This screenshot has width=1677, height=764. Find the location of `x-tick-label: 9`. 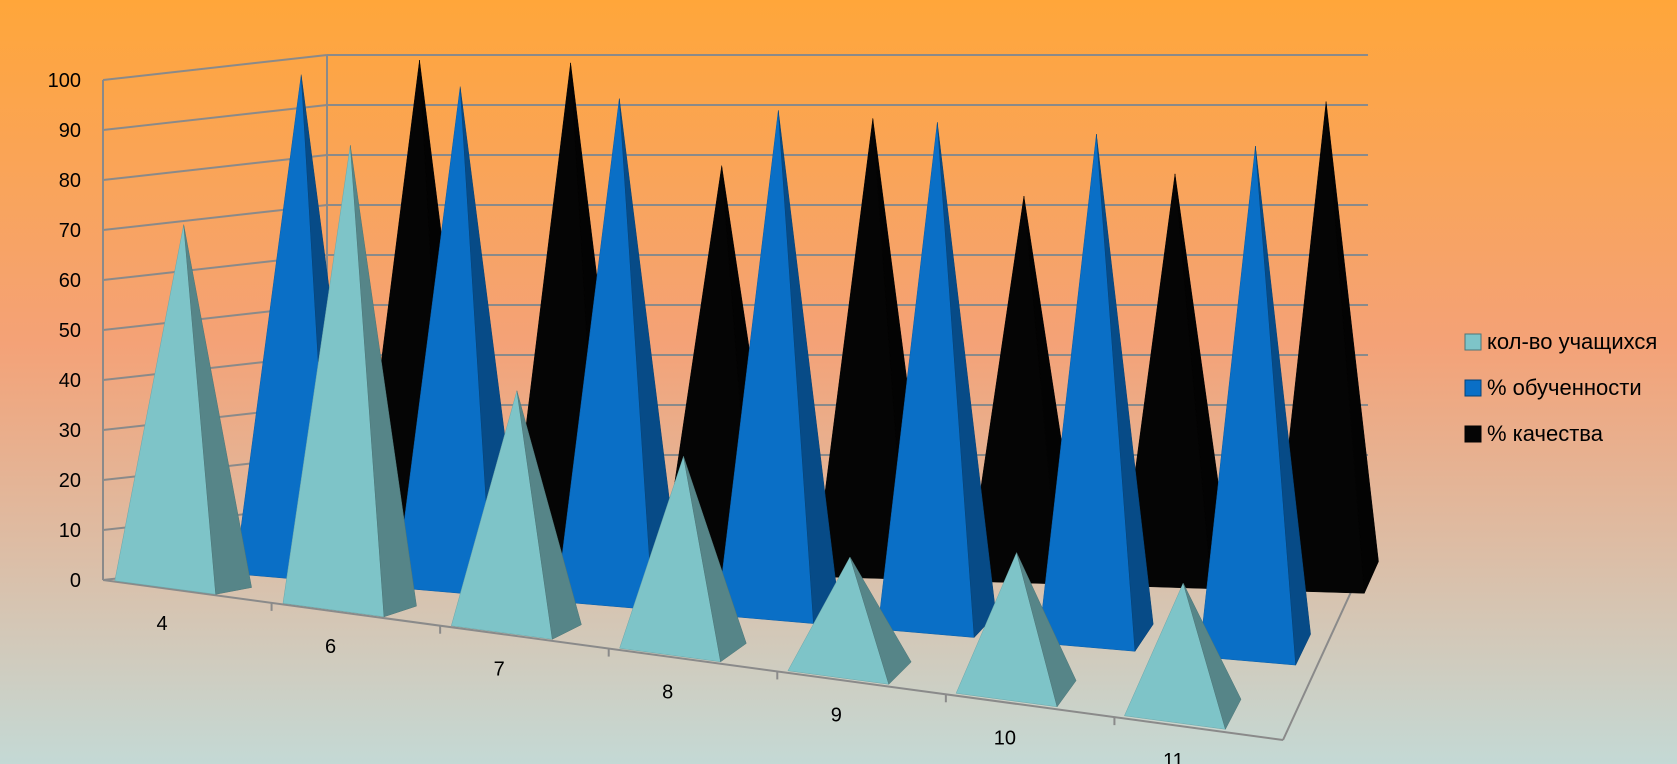

x-tick-label: 9 is located at coordinates (836, 715).